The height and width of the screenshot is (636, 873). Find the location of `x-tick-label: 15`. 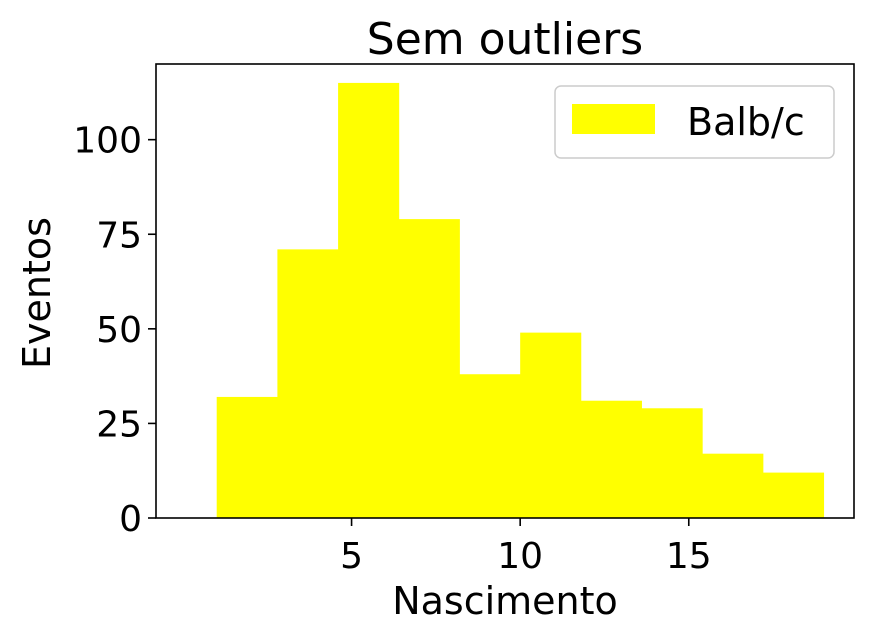

x-tick-label: 15 is located at coordinates (689, 556).